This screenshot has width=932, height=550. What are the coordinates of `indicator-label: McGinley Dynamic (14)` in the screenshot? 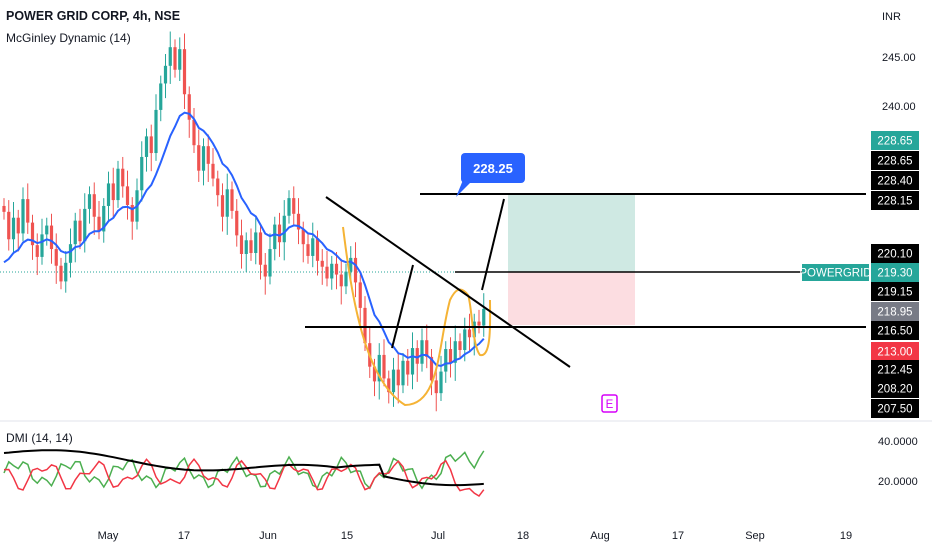 It's located at (68, 38).